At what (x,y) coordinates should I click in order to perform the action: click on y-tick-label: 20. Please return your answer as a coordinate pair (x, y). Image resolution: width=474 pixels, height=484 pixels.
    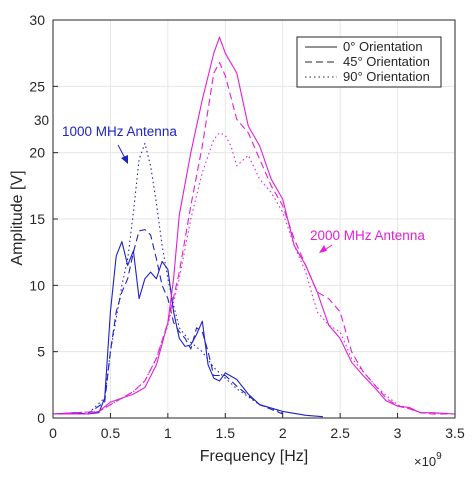
    Looking at the image, I should click on (37, 153).